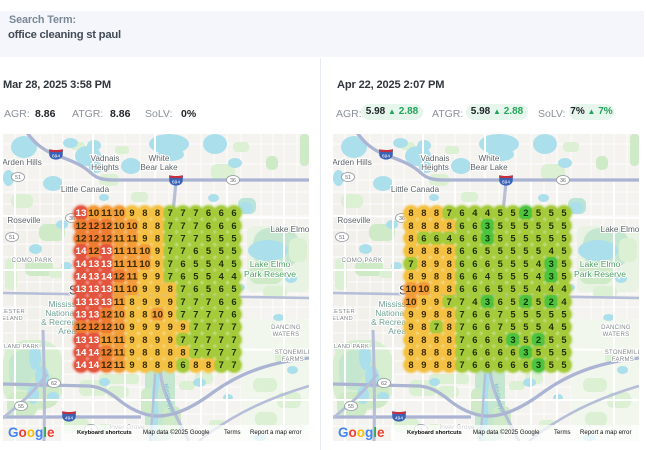  I want to click on svg-text: LAND PARK, so click(351, 347).